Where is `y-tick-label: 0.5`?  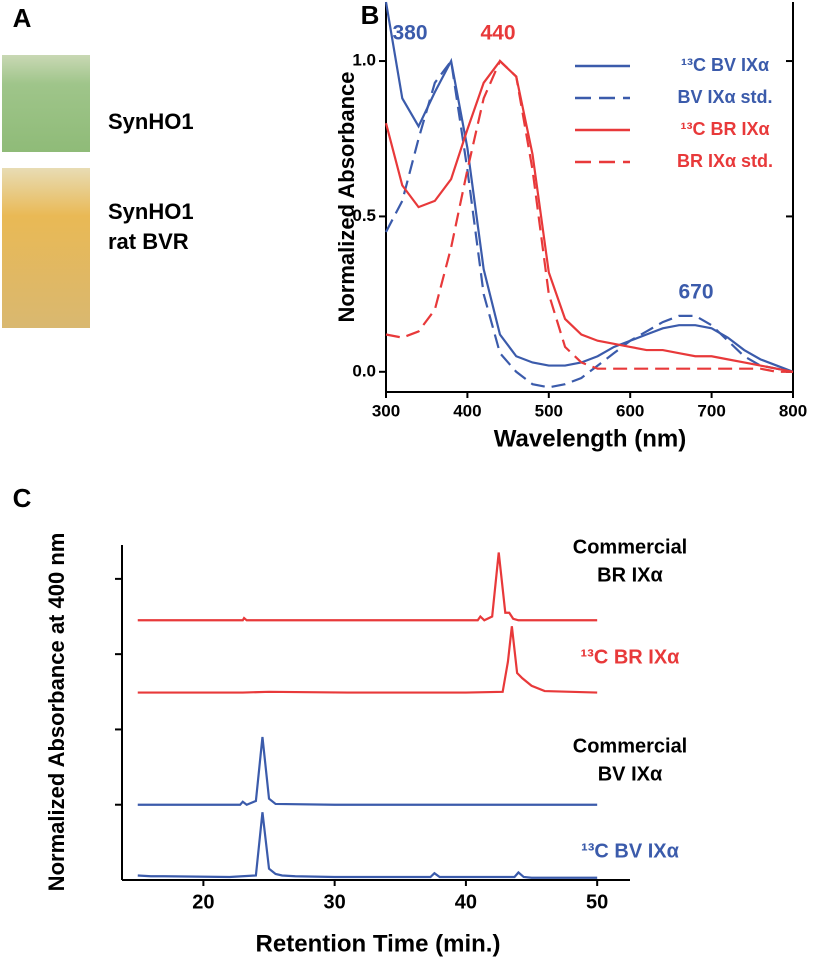
y-tick-label: 0.5 is located at coordinates (364, 215).